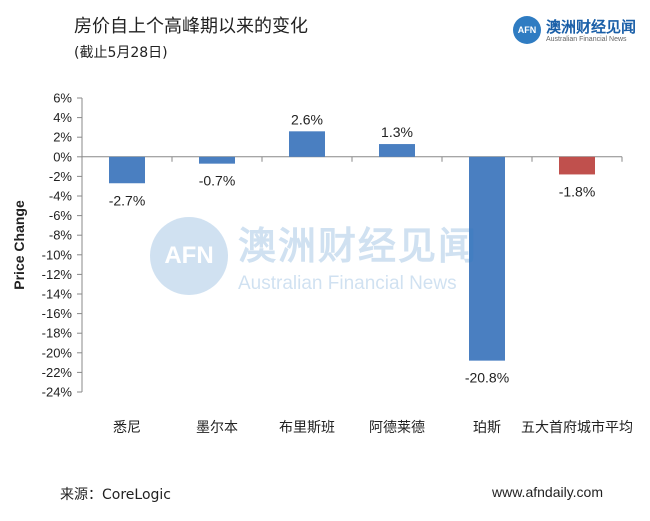 The height and width of the screenshot is (521, 650). What do you see at coordinates (57, 274) in the screenshot?
I see `y-tick-label: -12%` at bounding box center [57, 274].